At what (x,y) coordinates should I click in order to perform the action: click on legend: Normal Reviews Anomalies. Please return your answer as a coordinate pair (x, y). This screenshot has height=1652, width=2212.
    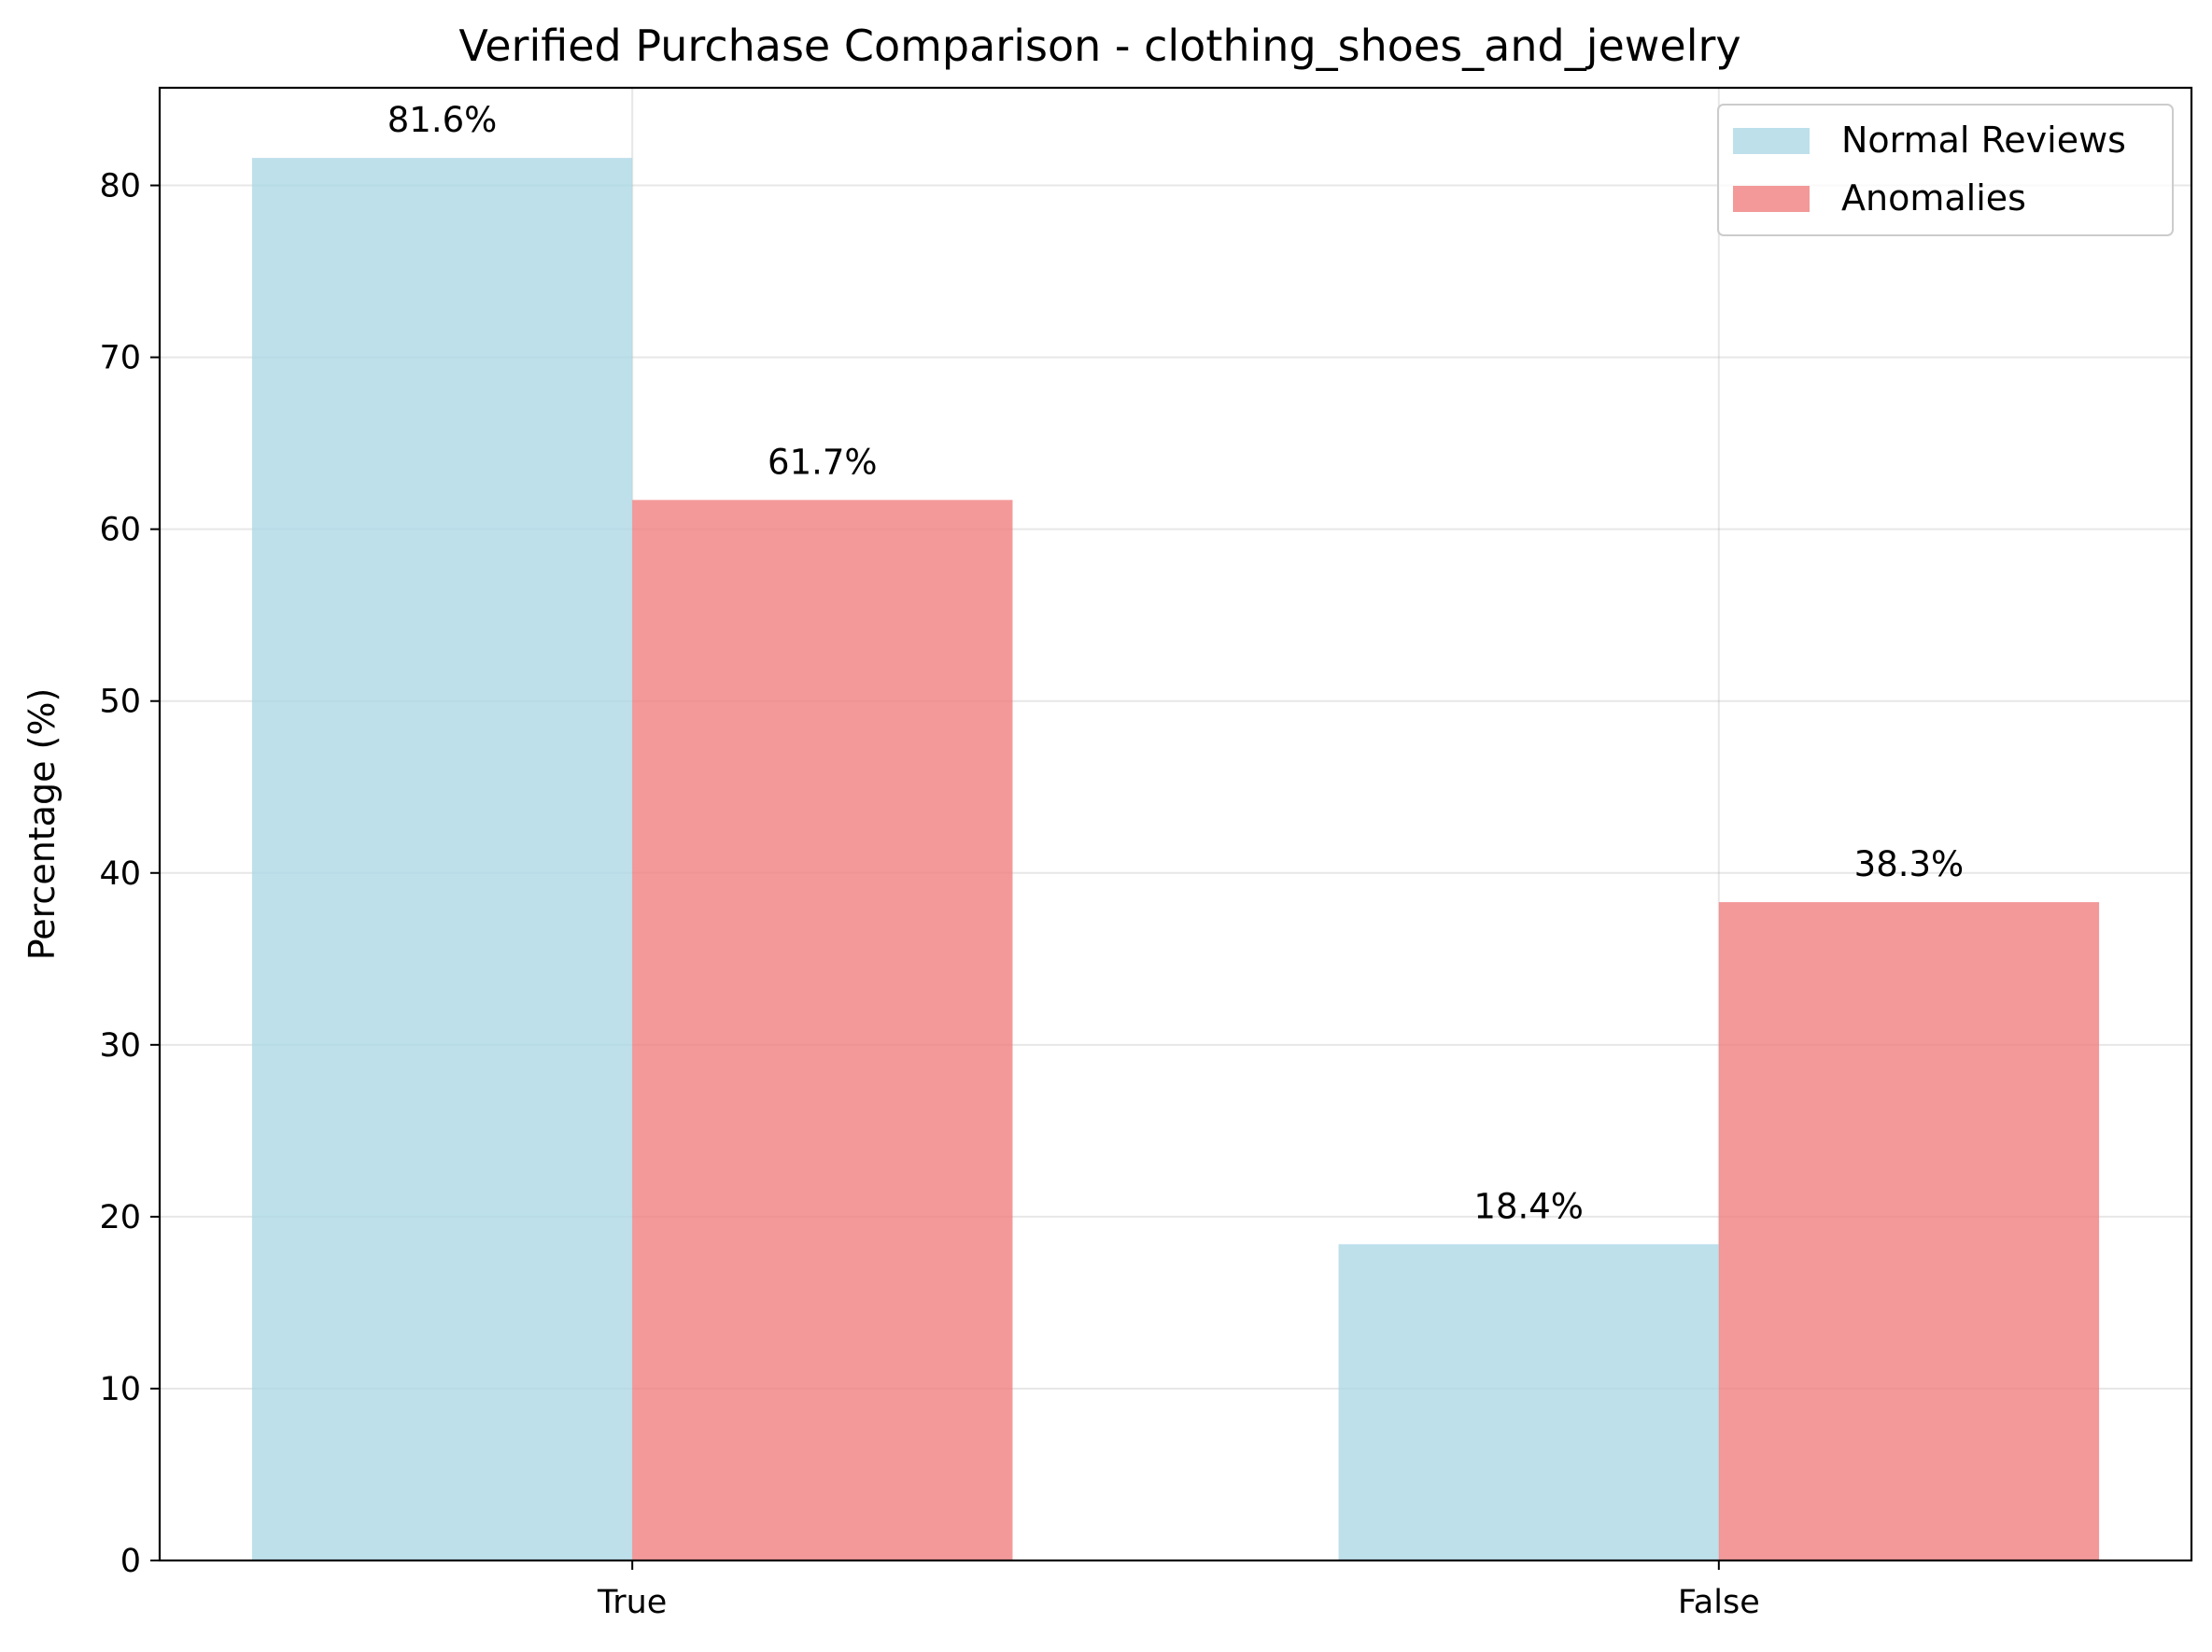
    Looking at the image, I should click on (1945, 170).